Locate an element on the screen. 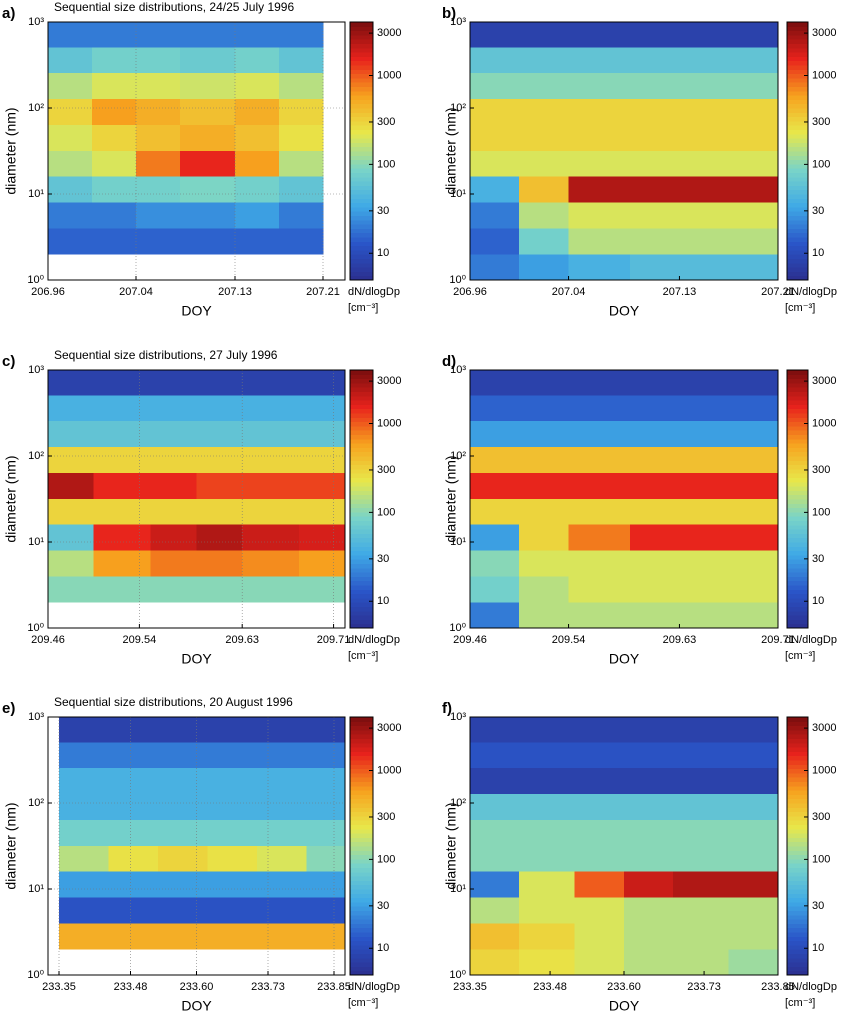  x-axis-label: DOY is located at coordinates (196, 311).